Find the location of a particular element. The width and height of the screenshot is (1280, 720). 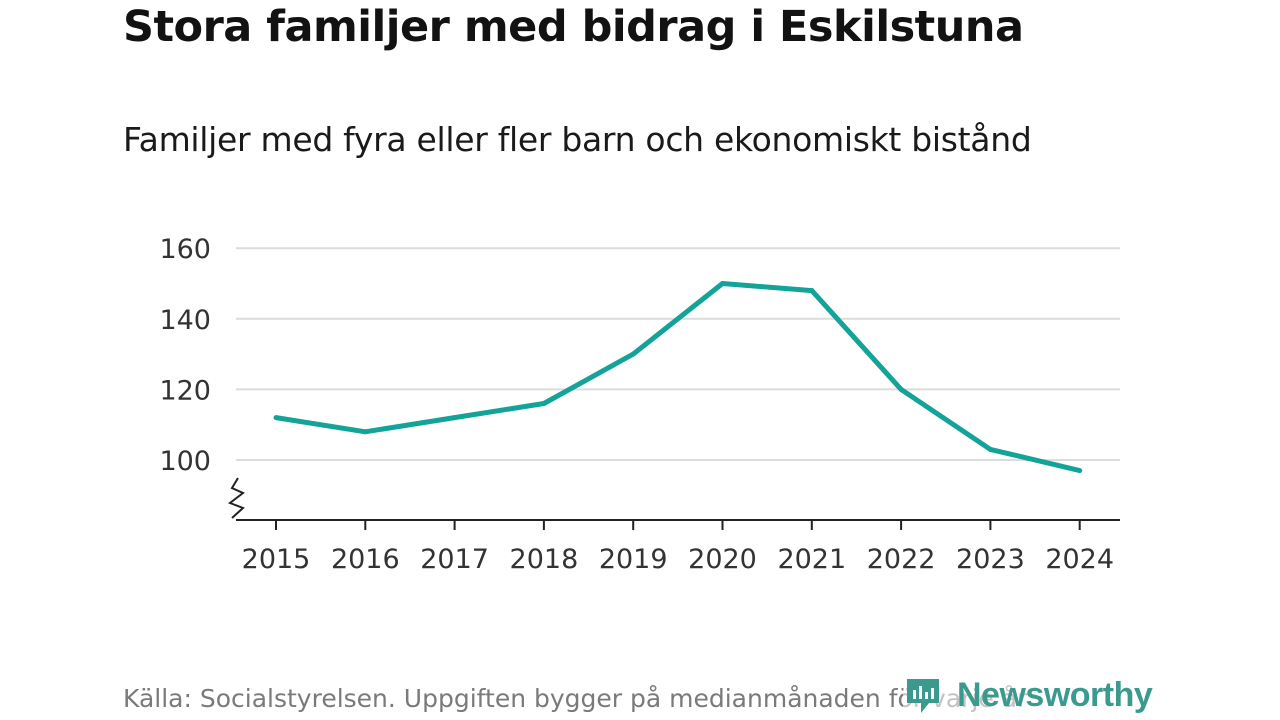

data-point-2020 is located at coordinates (722, 283).